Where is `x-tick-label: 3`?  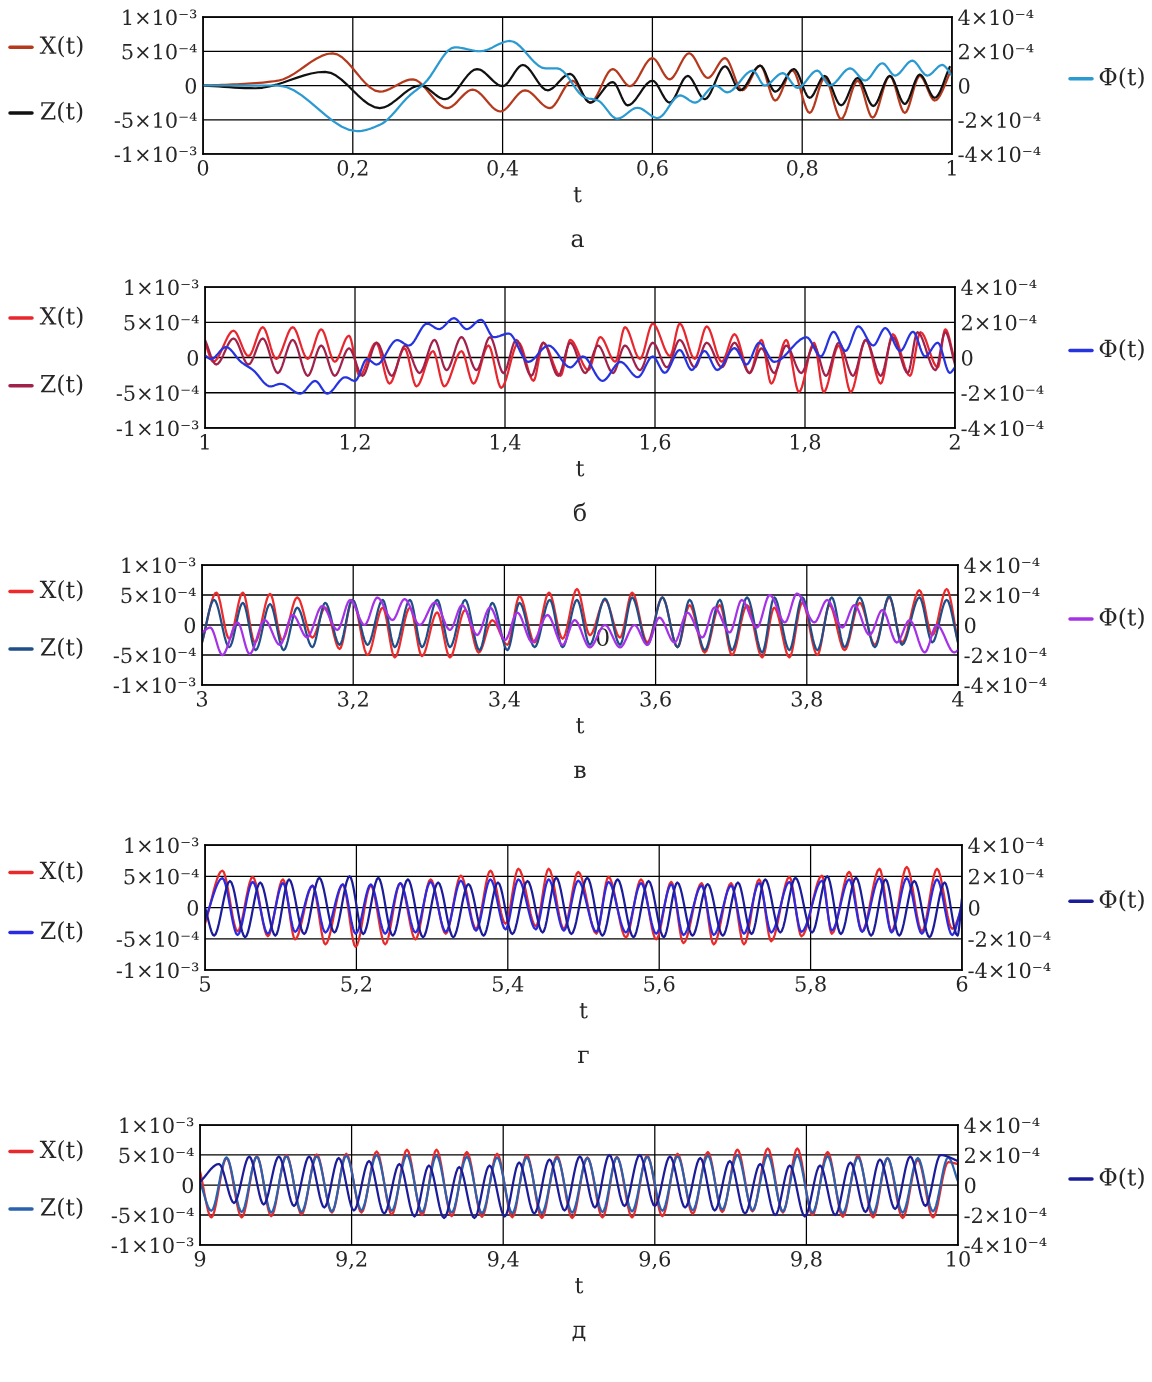
x-tick-label: 3 is located at coordinates (202, 698).